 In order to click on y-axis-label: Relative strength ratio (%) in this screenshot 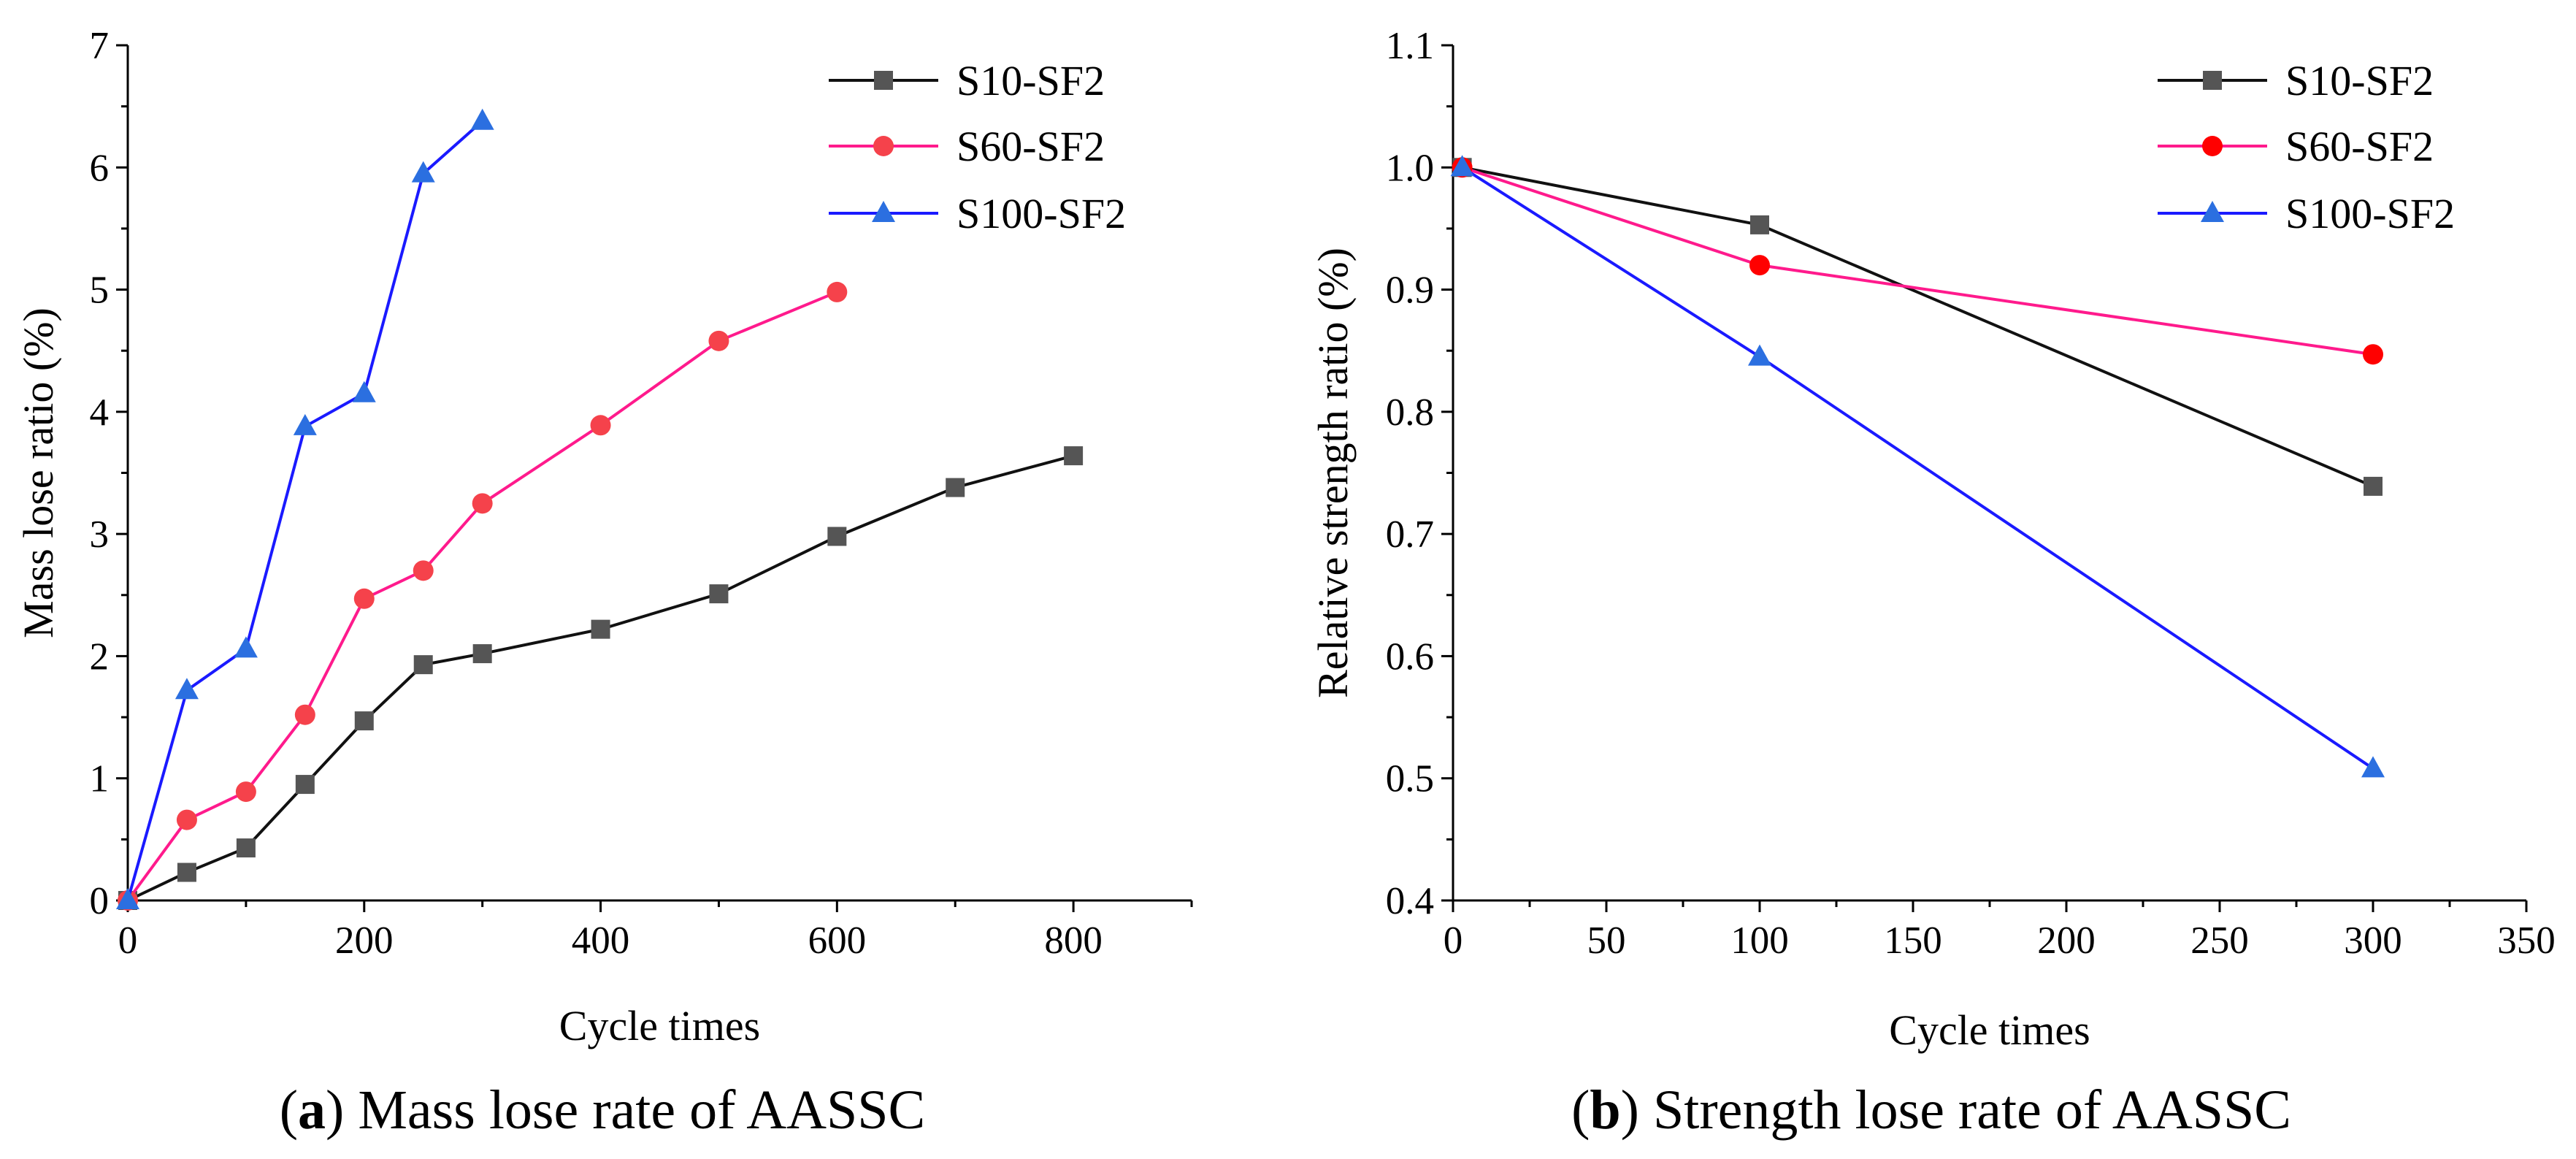, I will do `click(1333, 473)`.